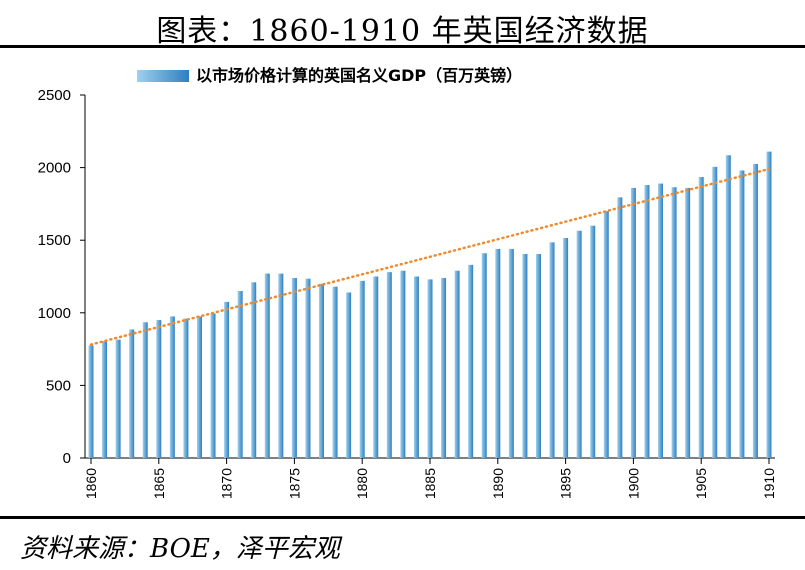 Image resolution: width=805 pixels, height=570 pixels. I want to click on x-tick-label: 1885, so click(430, 483).